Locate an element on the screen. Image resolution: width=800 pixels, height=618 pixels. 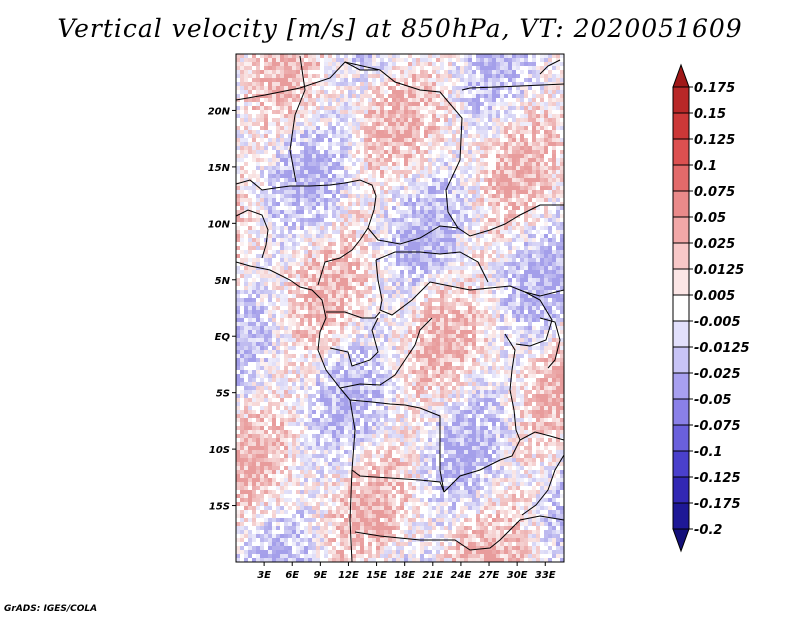
colorbar-label: -0.005 is located at coordinates (717, 322).